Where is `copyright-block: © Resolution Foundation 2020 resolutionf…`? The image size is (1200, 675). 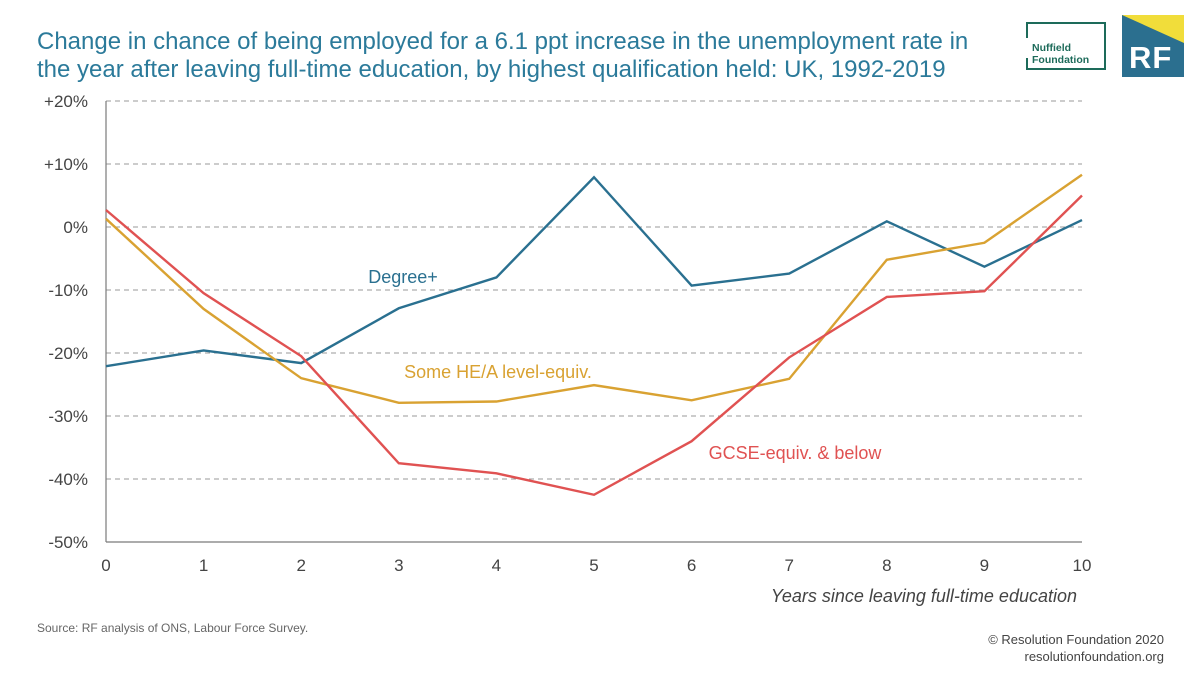
copyright-block: © Resolution Foundation 2020 resolutionf… is located at coordinates (1076, 648).